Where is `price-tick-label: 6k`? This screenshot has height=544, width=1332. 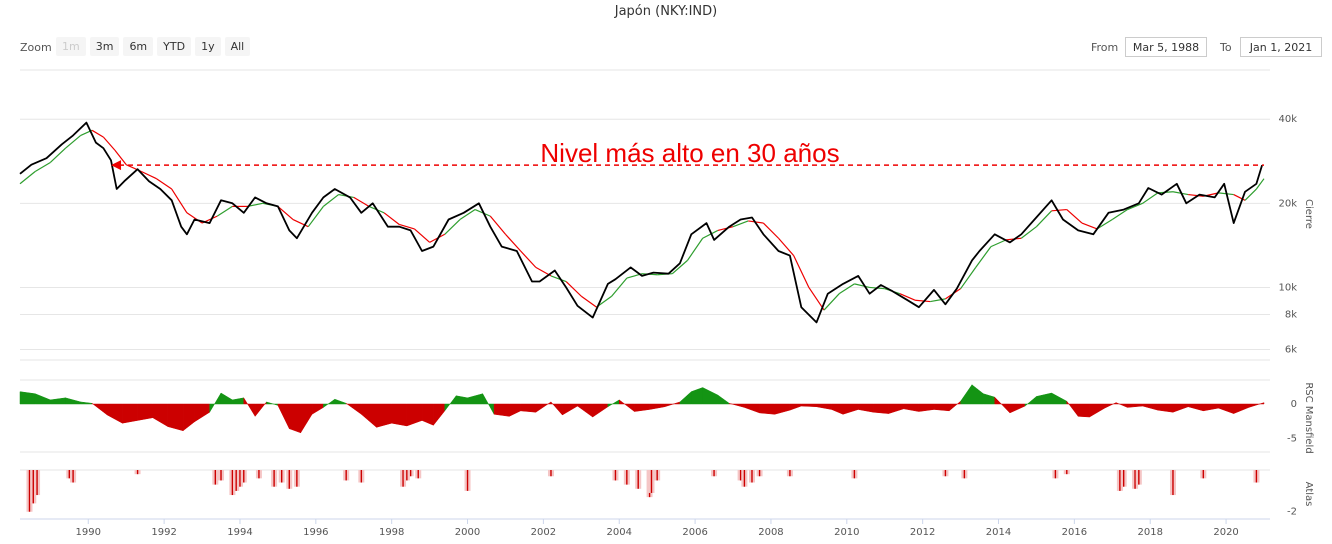
price-tick-label: 6k is located at coordinates (1291, 349).